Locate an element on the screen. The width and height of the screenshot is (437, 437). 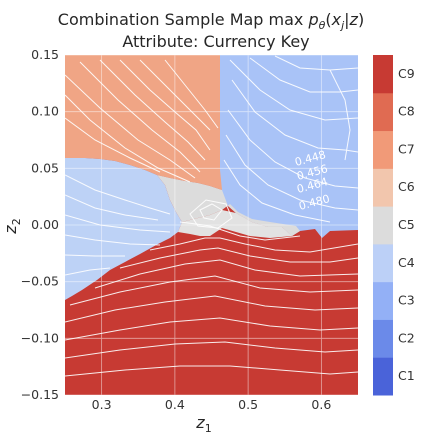
chart-subtitle: Attribute: Currency Key is located at coordinates (215, 41).